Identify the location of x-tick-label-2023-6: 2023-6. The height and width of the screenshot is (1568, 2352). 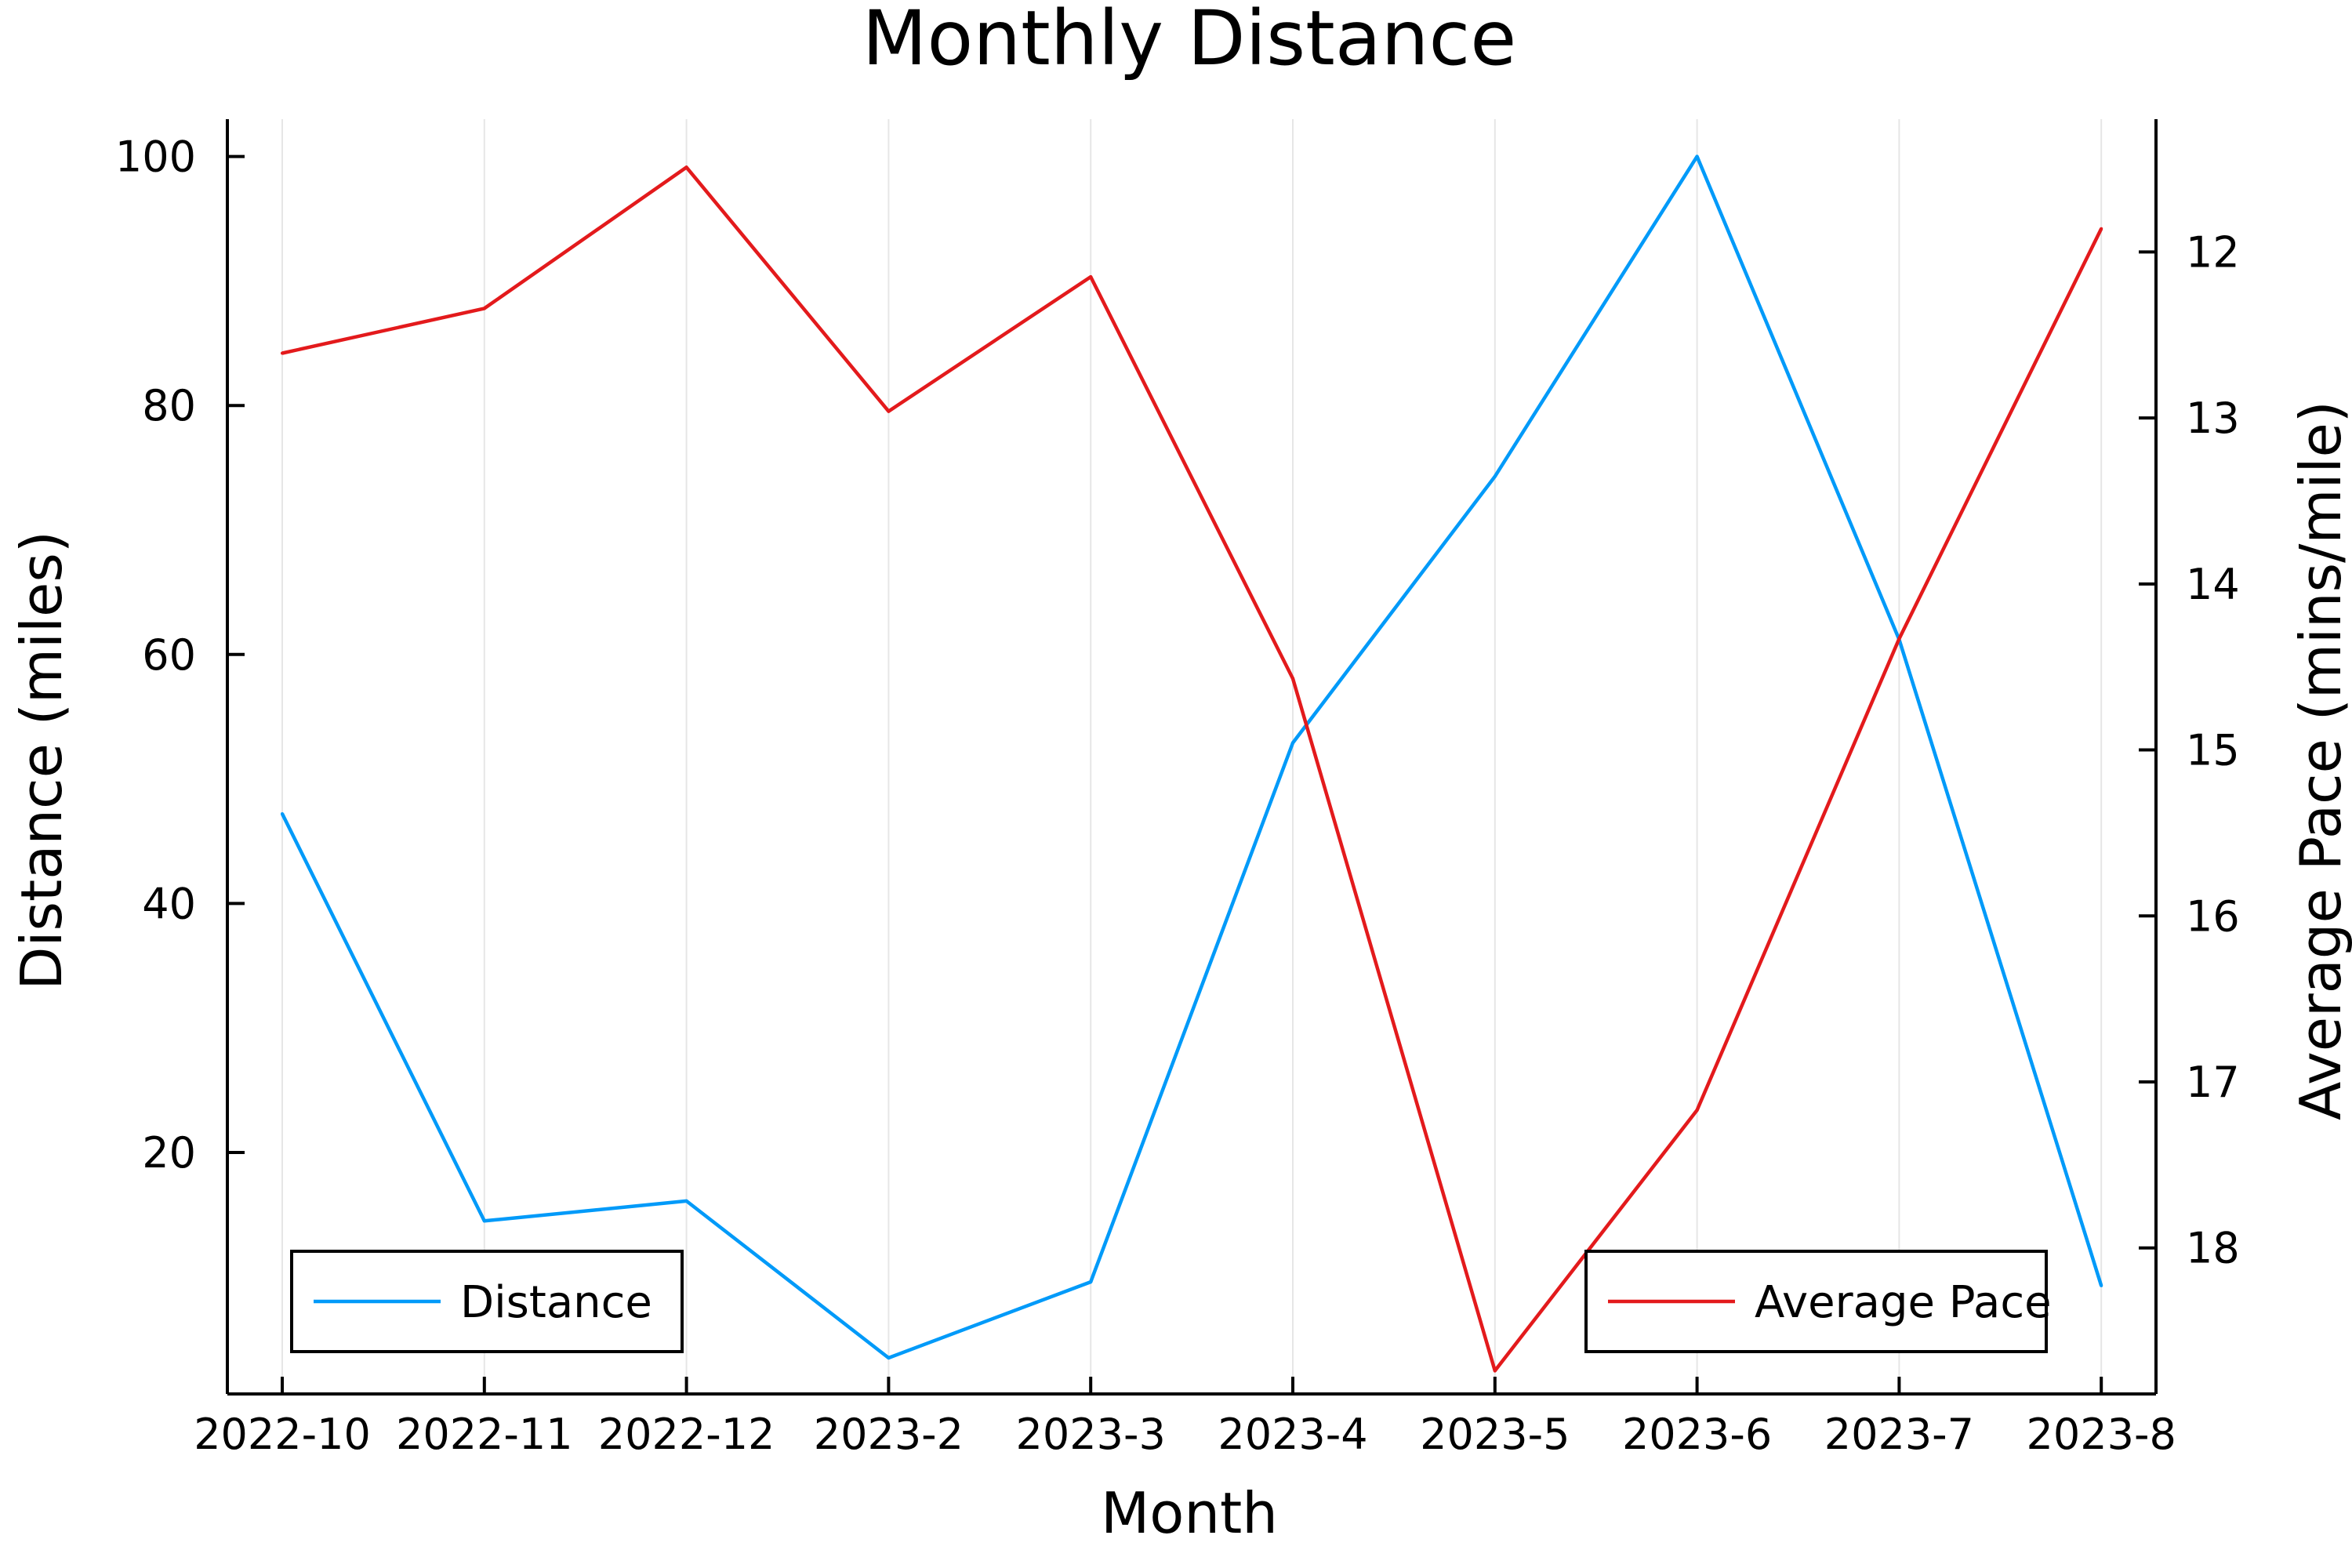
(1697, 1434).